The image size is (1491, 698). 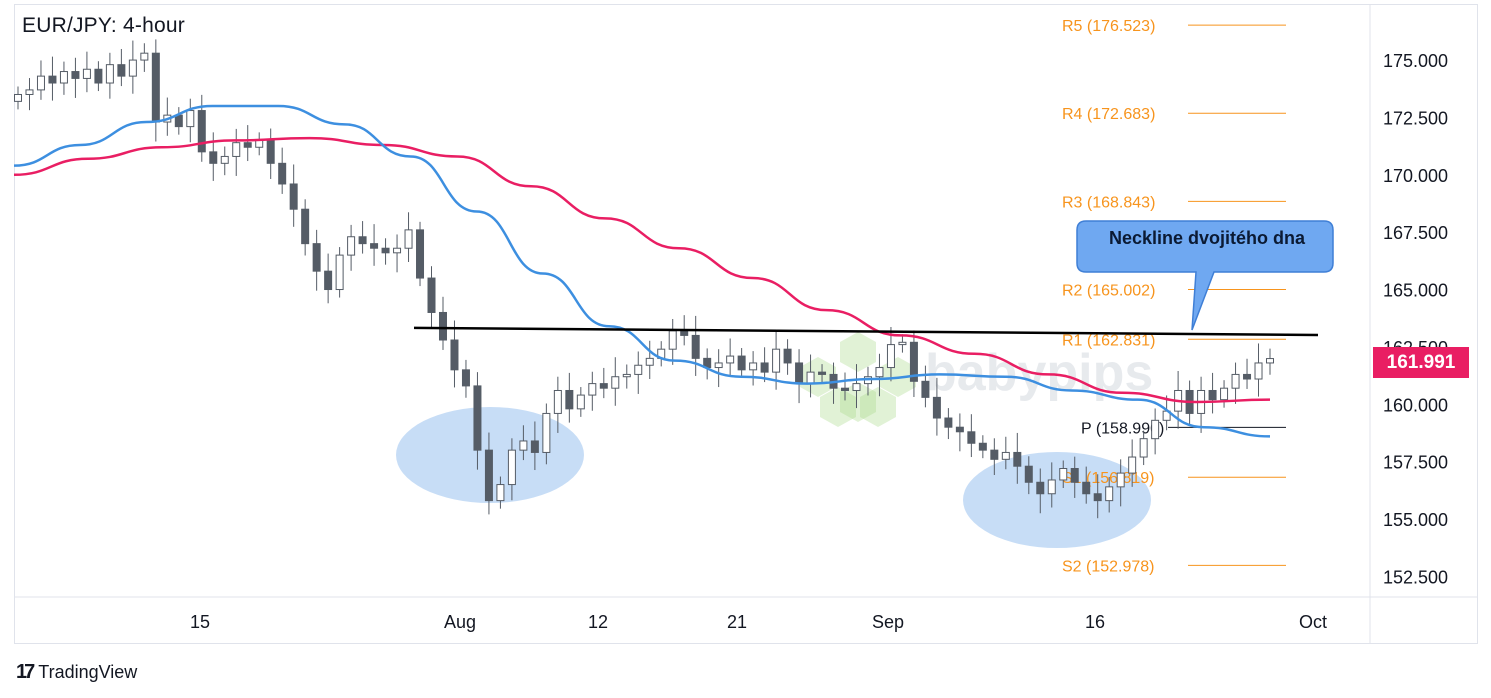 What do you see at coordinates (1415, 291) in the screenshot?
I see `y-tick-label: 165.000` at bounding box center [1415, 291].